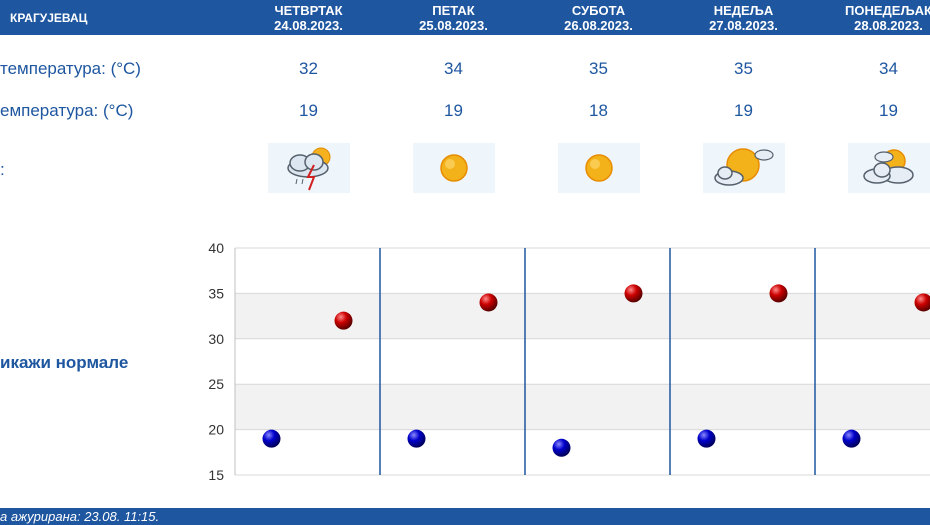 The width and height of the screenshot is (930, 525). I want to click on mostly-cloudy-icon, so click(889, 168).